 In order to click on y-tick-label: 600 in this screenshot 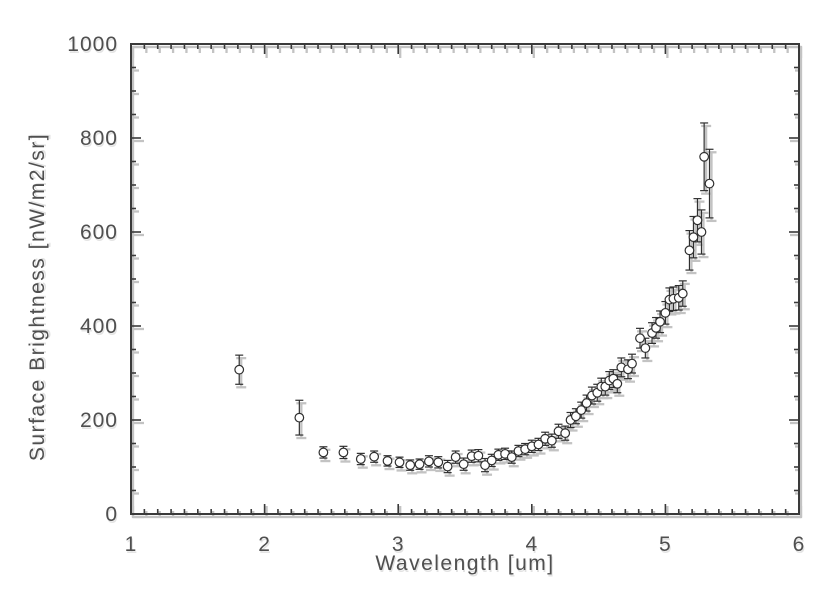, I will do `click(99, 232)`.